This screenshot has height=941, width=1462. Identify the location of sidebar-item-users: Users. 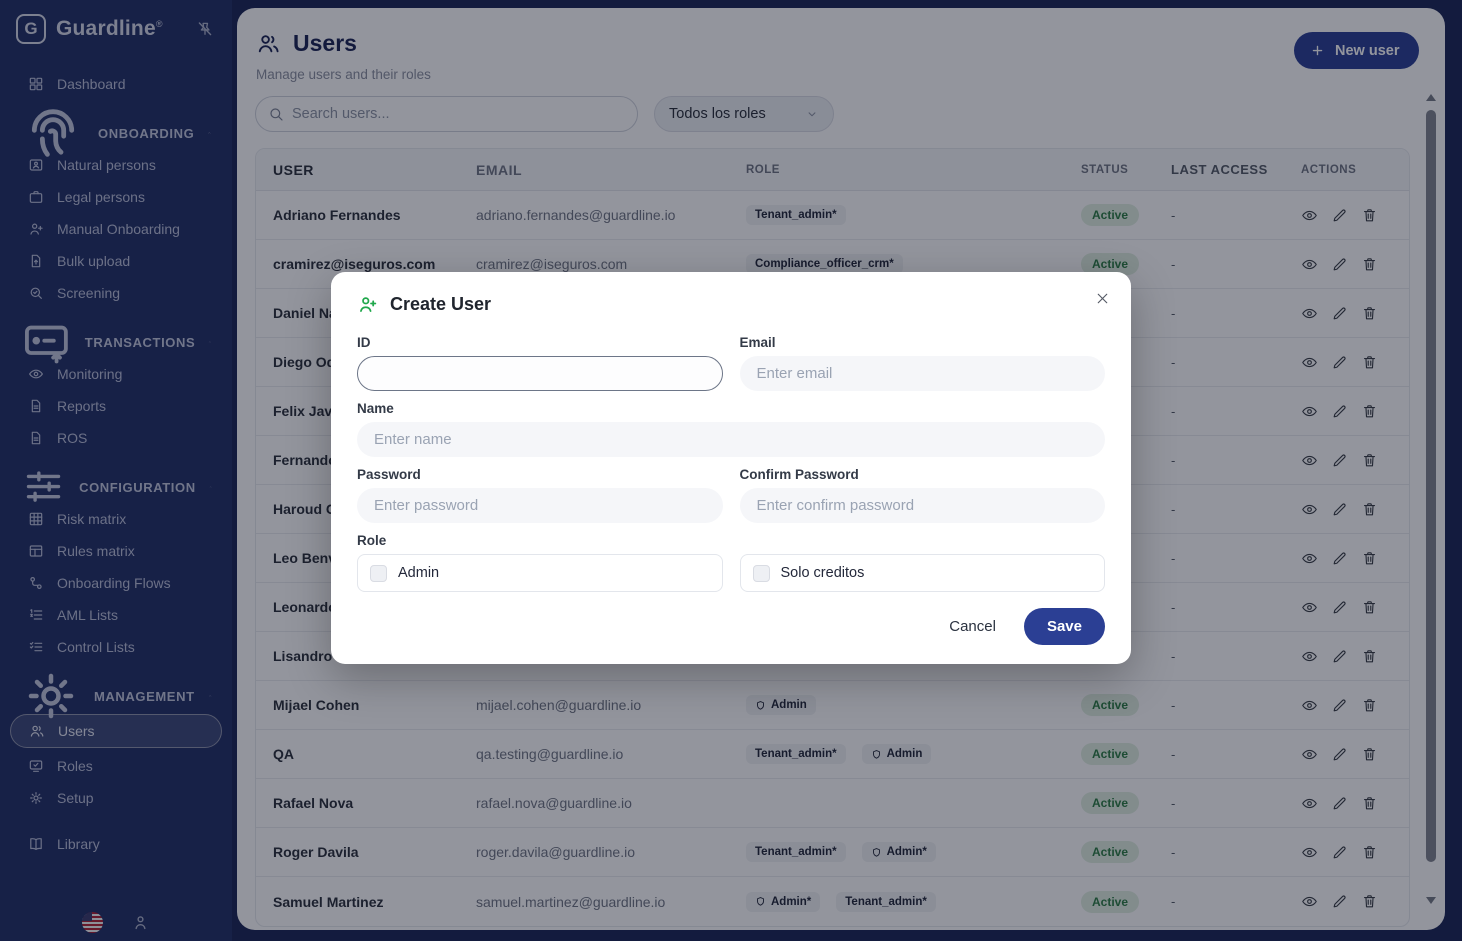
(116, 731).